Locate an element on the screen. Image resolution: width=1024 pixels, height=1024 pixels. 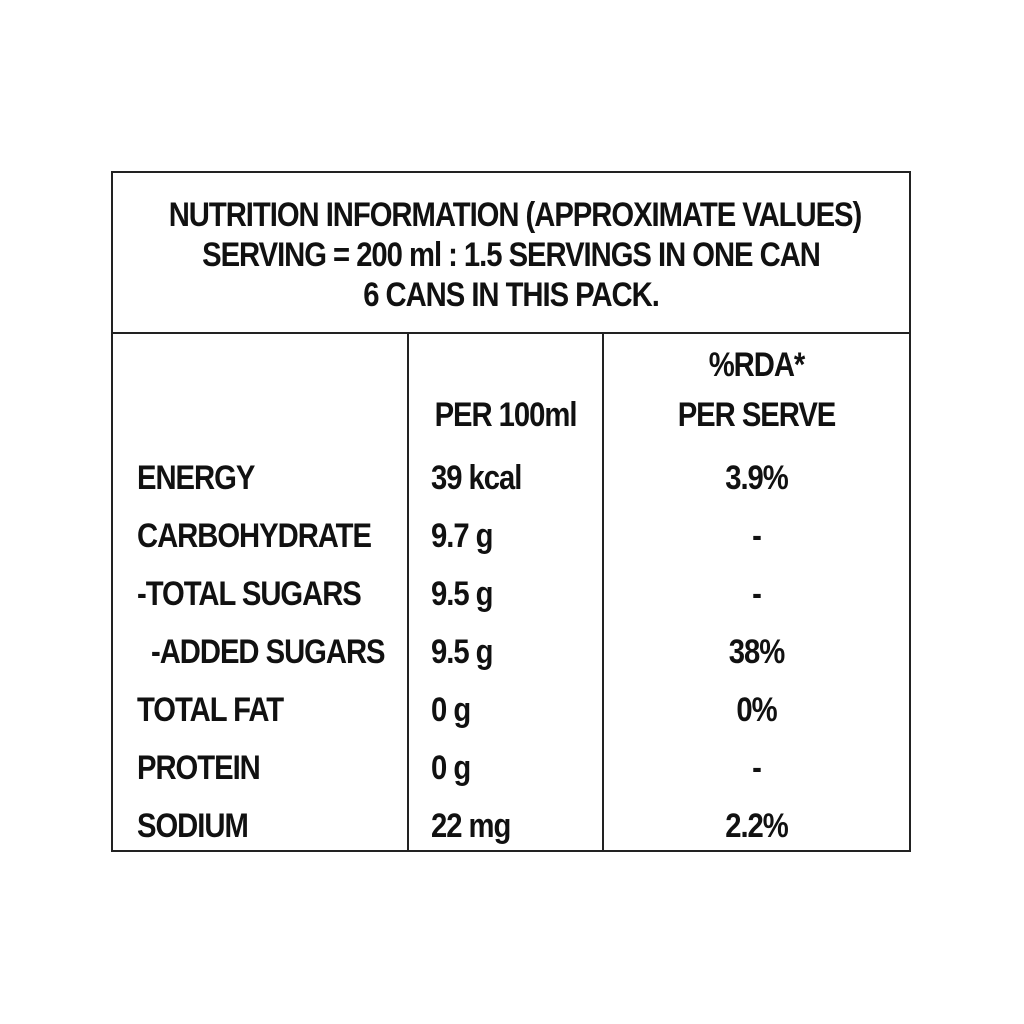
table-row: ENERGY 39 kcal 3.9% is located at coordinates (511, 487).